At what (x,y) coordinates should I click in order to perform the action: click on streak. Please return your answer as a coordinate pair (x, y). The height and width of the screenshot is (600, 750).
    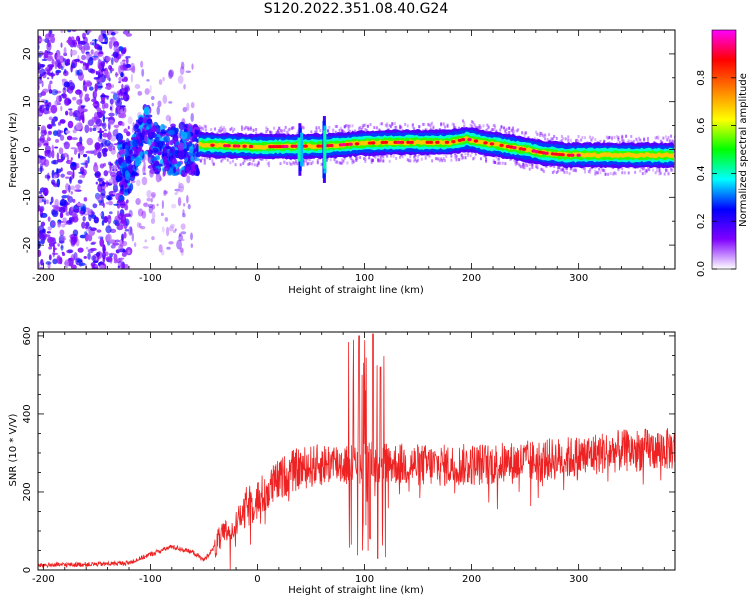
    Looking at the image, I should click on (325, 149).